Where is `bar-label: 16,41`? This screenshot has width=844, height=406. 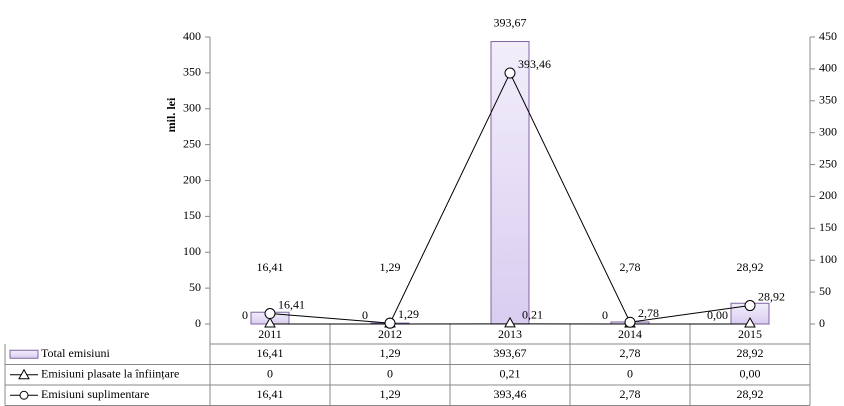
bar-label: 16,41 is located at coordinates (270, 267).